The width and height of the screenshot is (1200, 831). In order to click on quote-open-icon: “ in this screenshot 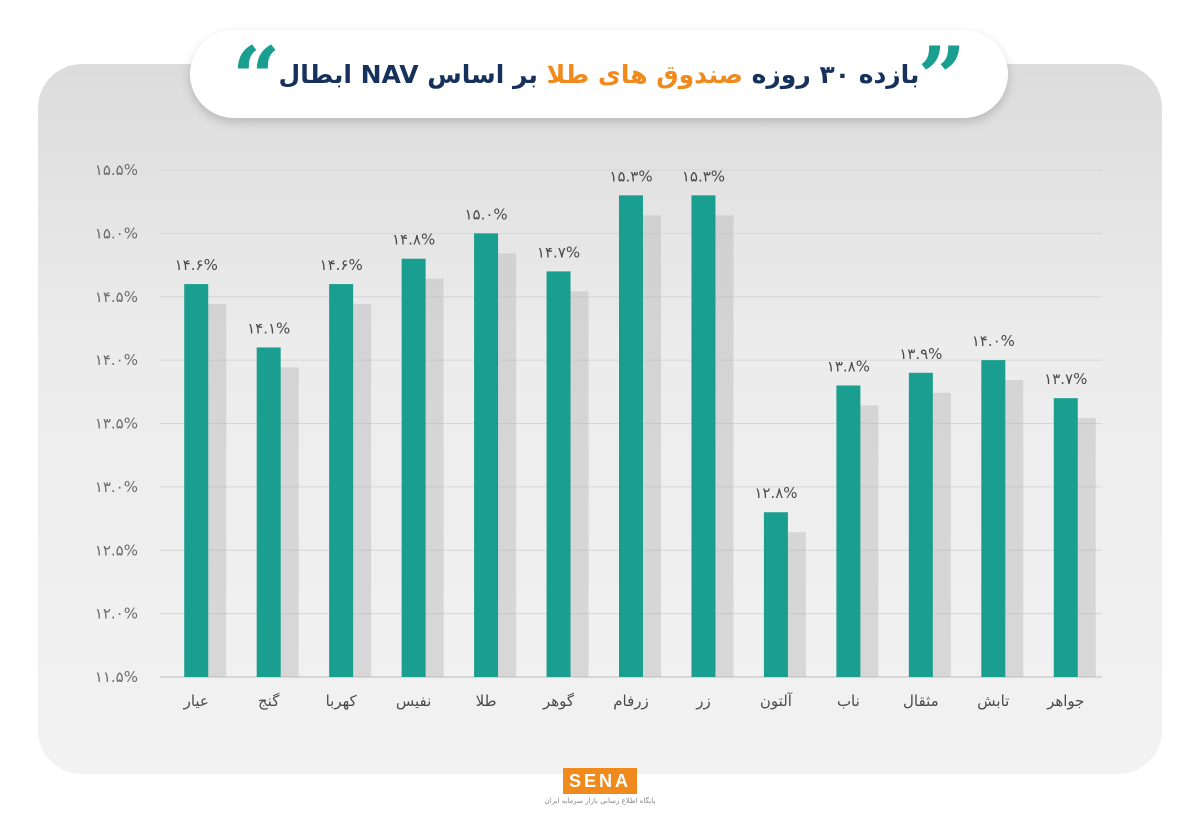, I will do `click(256, 77)`.